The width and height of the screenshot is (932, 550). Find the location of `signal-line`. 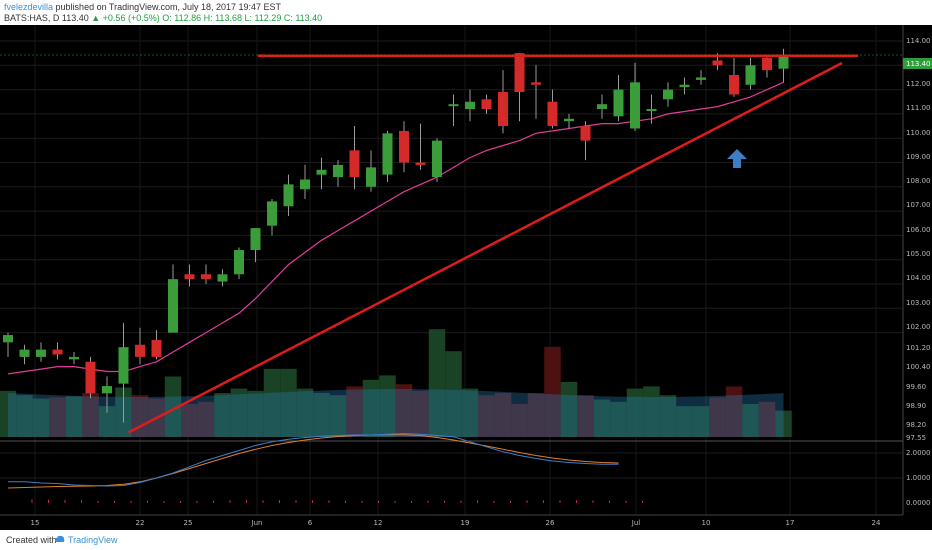

signal-line is located at coordinates (313, 461).